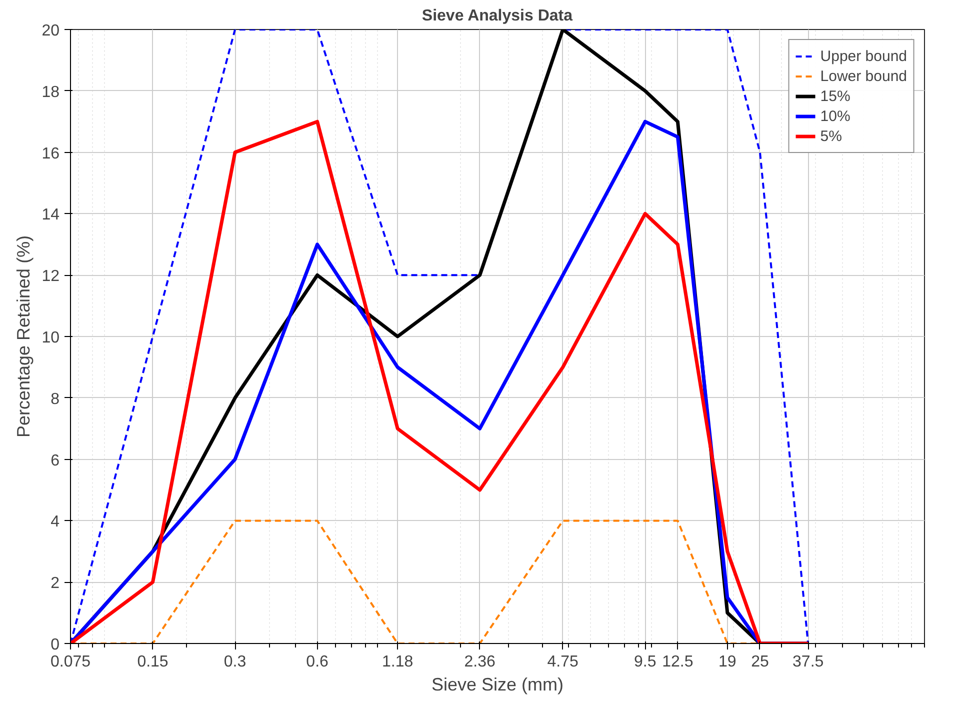  What do you see at coordinates (51, 338) in the screenshot?
I see `y-tick-label: 10` at bounding box center [51, 338].